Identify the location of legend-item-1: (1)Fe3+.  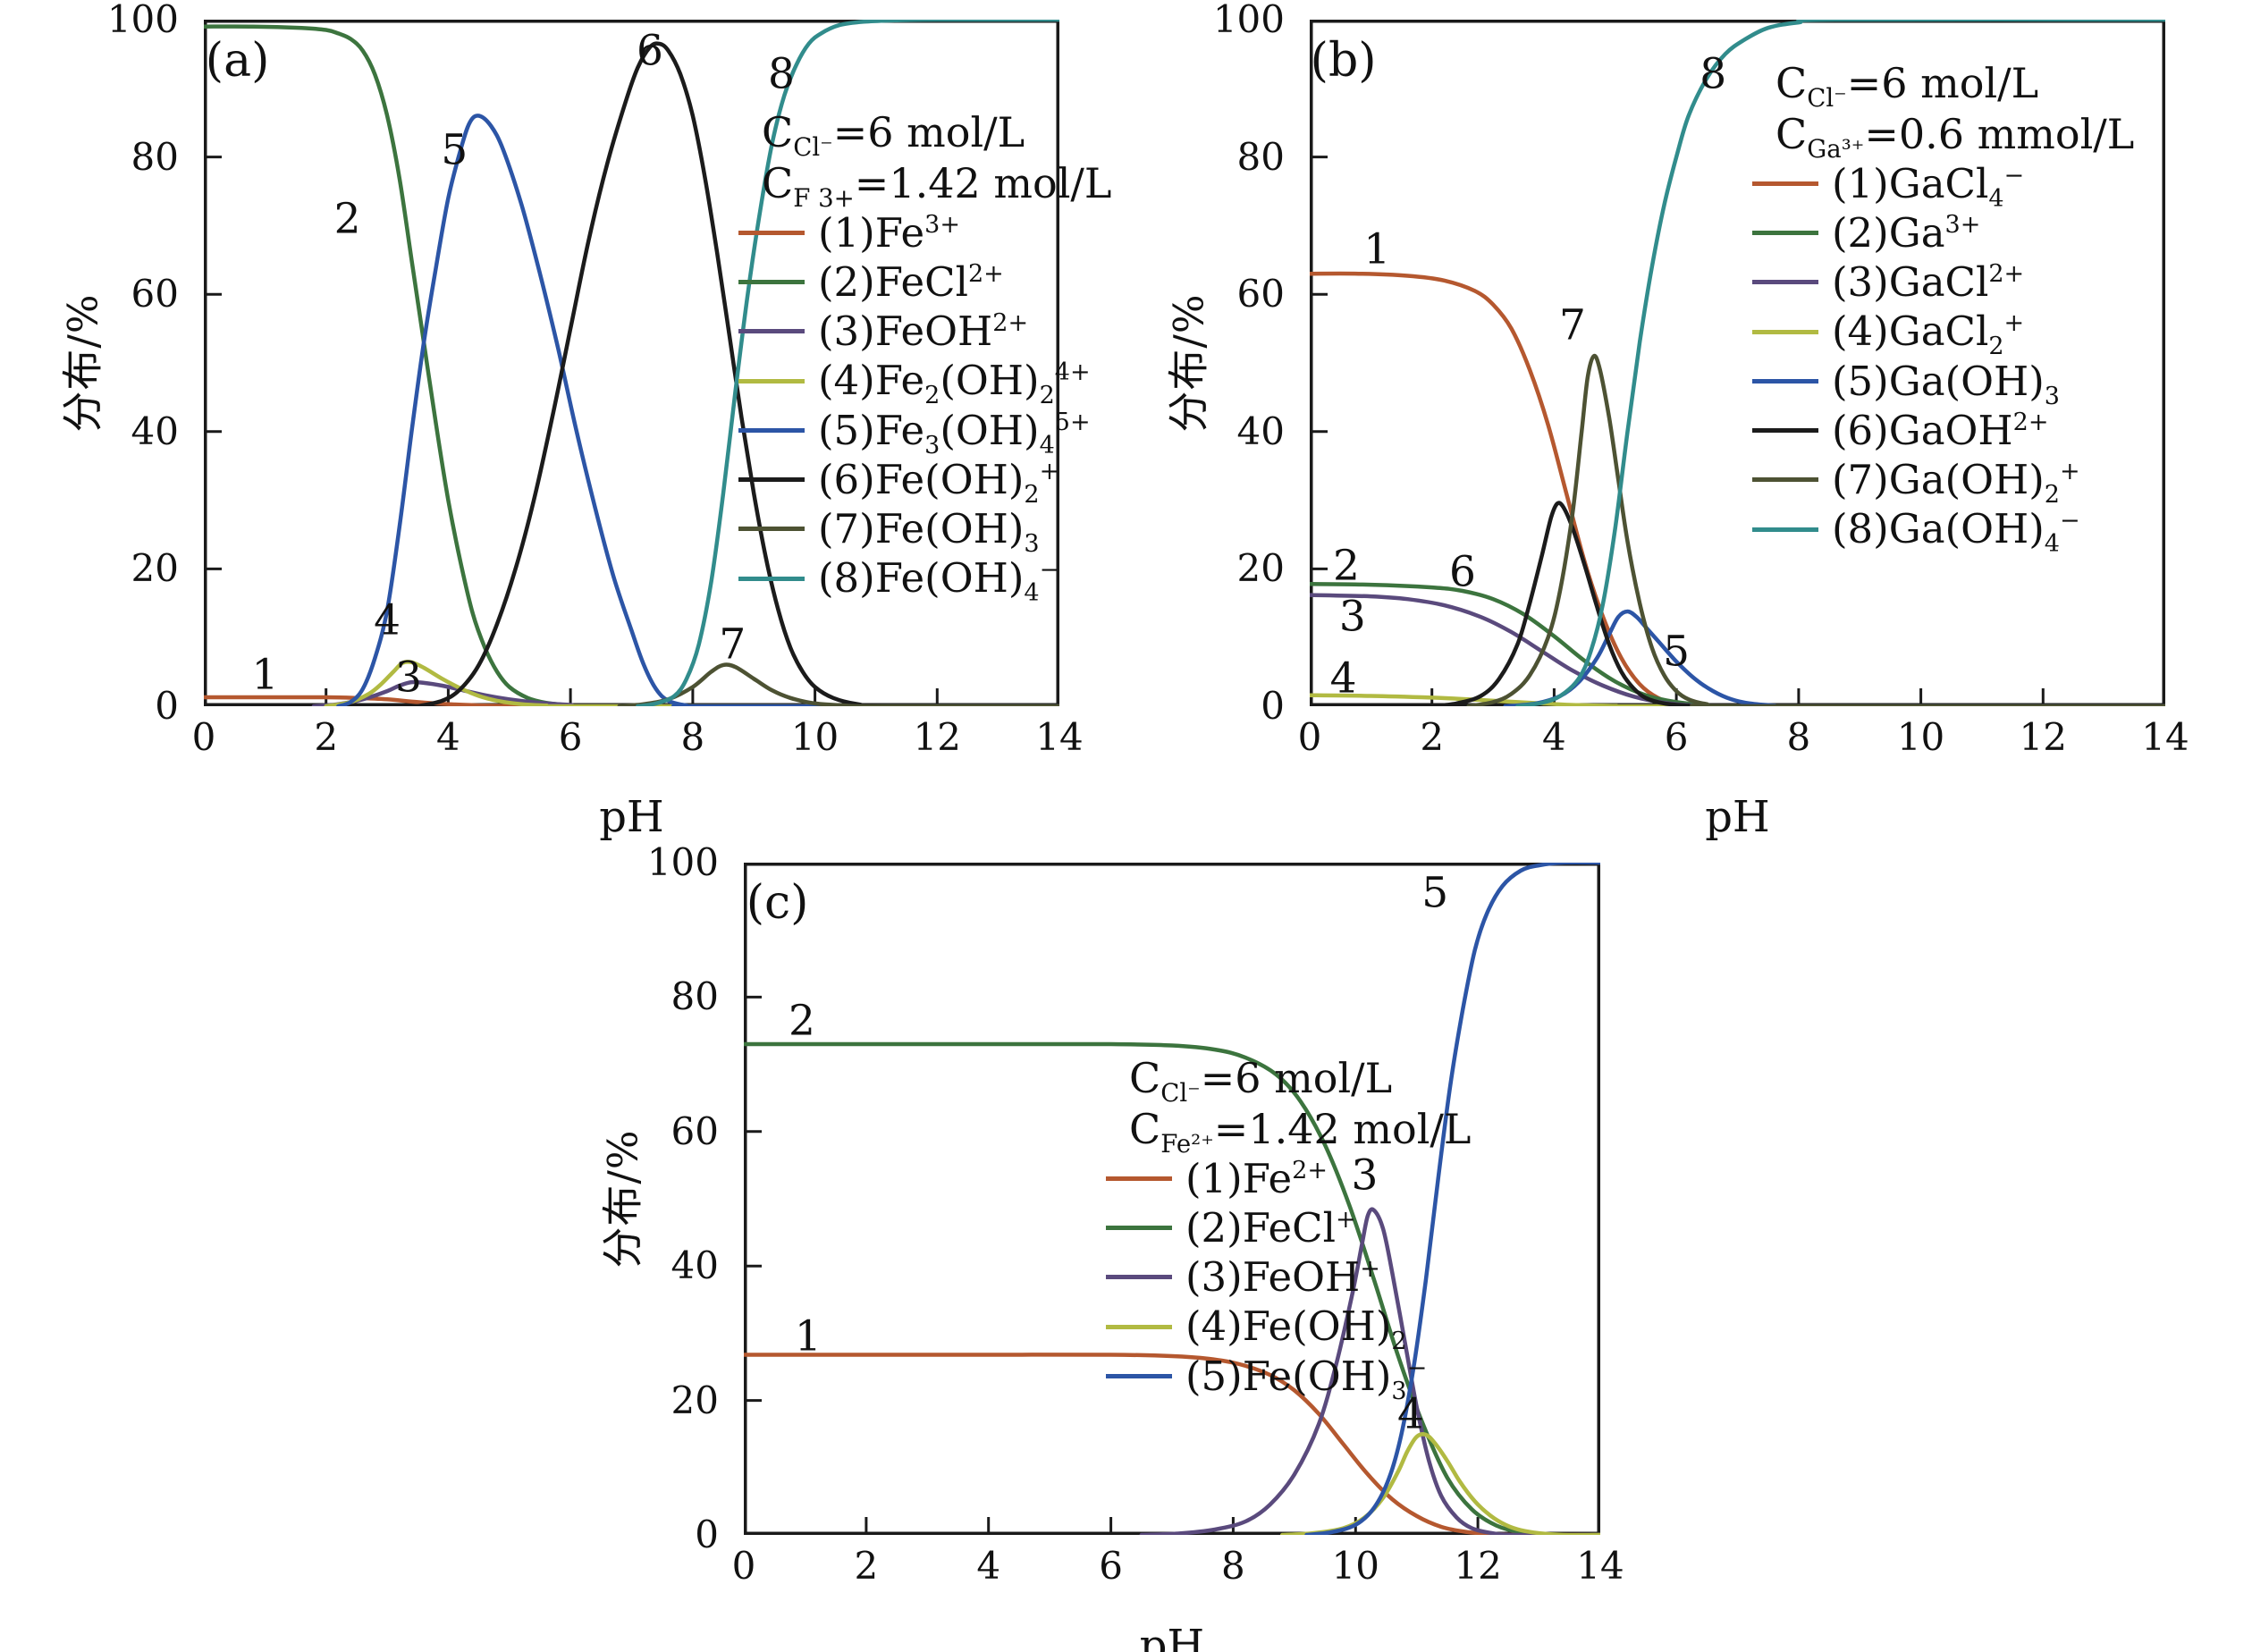
(924, 233).